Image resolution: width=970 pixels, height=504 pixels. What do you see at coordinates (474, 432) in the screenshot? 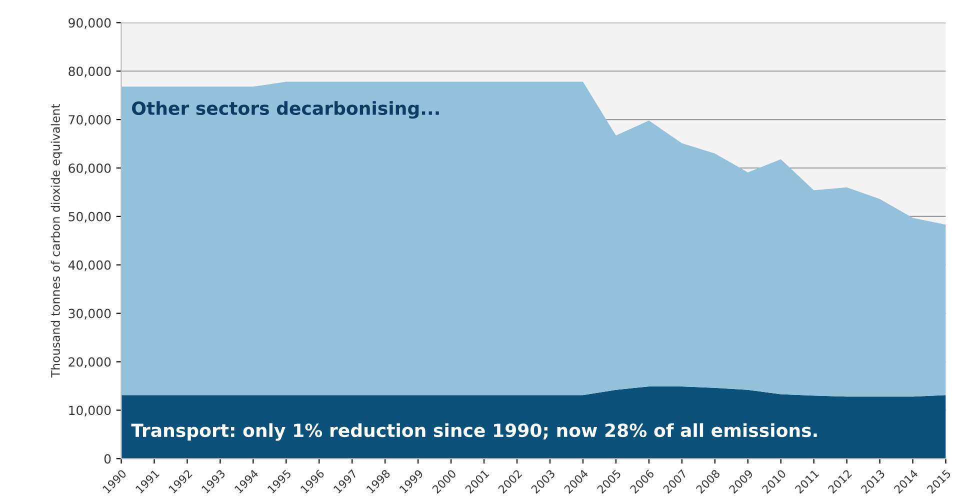
I see `annotation: Transport: only 1% reduction since 1990; now 28% of all emissions.` at bounding box center [474, 432].